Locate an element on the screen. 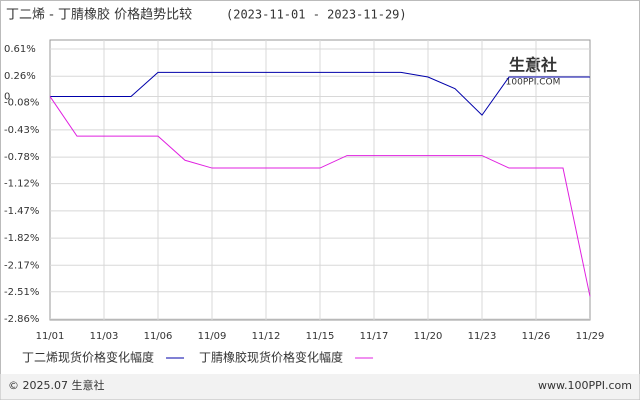 This screenshot has height=400, width=640. legend-label: 丁腈橡胶现货价格变化幅度 is located at coordinates (271, 357).